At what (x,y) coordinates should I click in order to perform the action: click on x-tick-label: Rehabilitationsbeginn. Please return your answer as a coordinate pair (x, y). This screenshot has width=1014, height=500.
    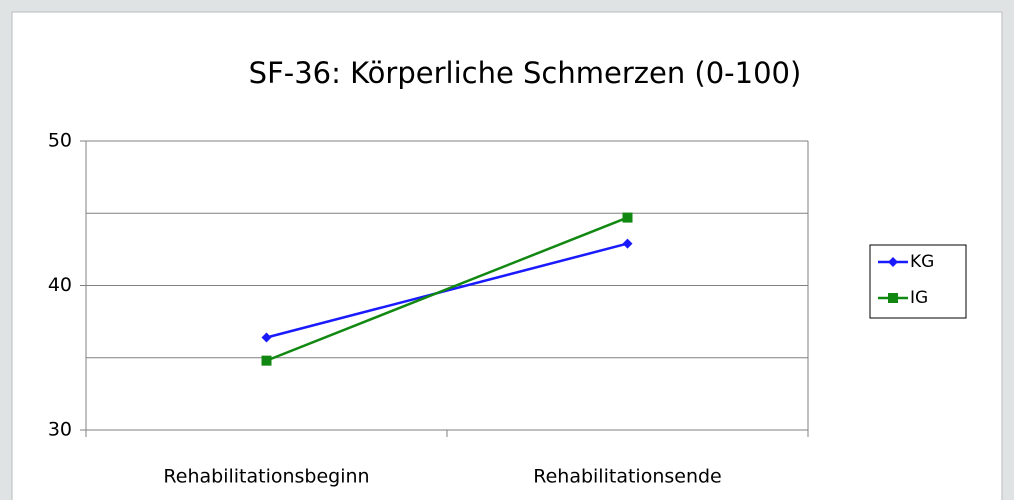
    Looking at the image, I should click on (266, 477).